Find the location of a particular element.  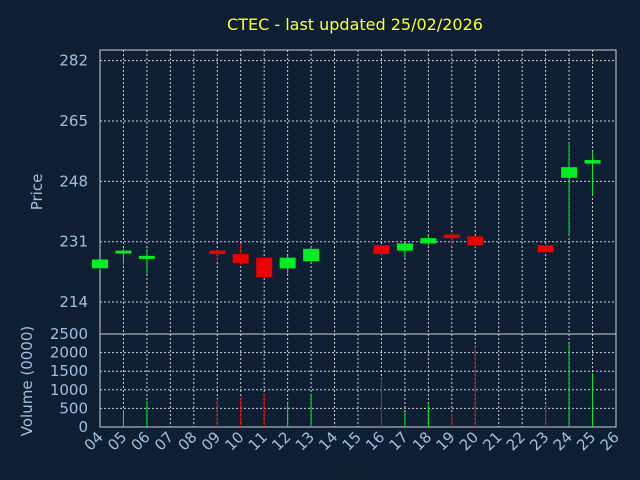

x-tick-label: 14 is located at coordinates (328, 441).